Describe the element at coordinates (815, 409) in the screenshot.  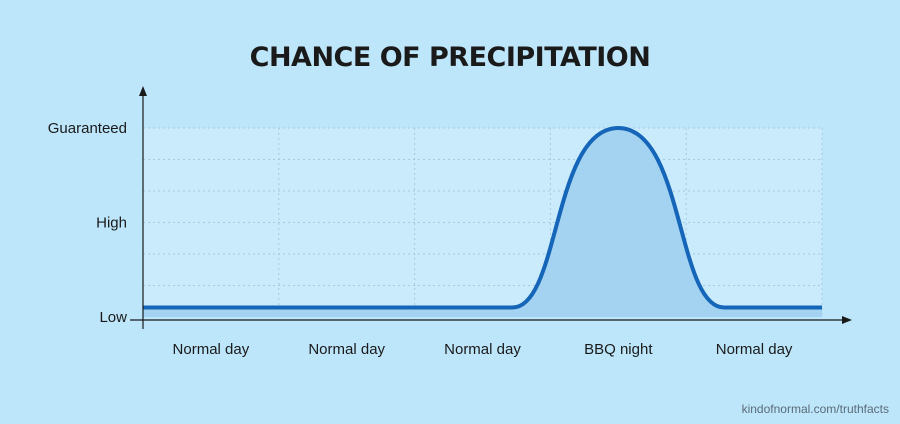
I see `credit-text: kindofnormal.com/truthfacts` at that location.